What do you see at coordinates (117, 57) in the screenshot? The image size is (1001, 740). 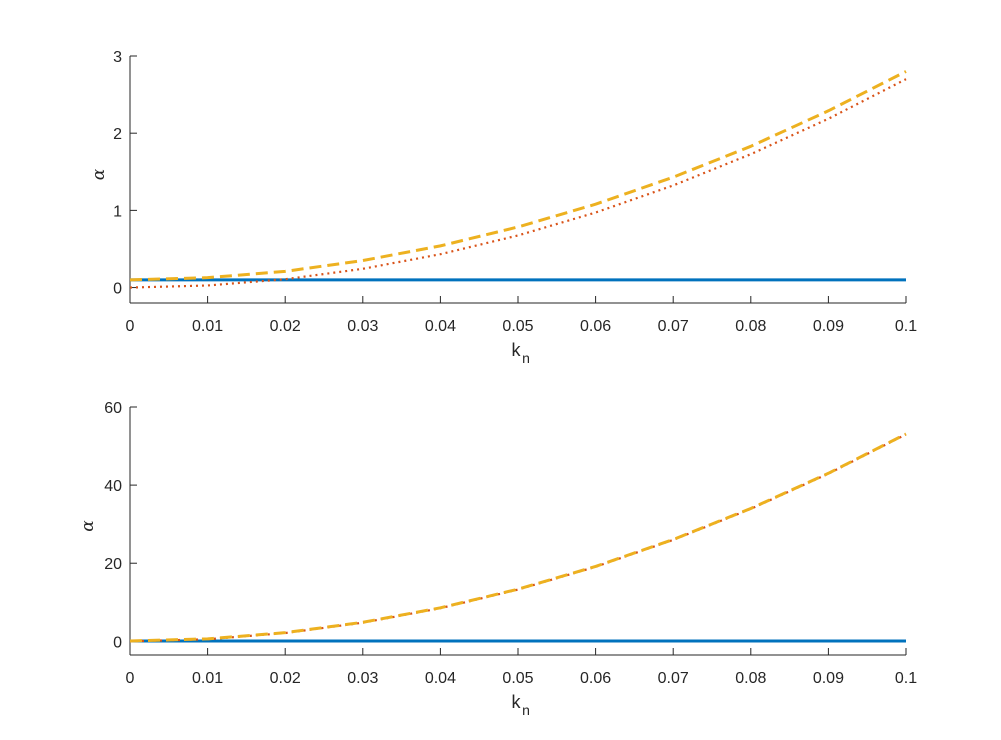 I see `y-tick-label: 3` at bounding box center [117, 57].